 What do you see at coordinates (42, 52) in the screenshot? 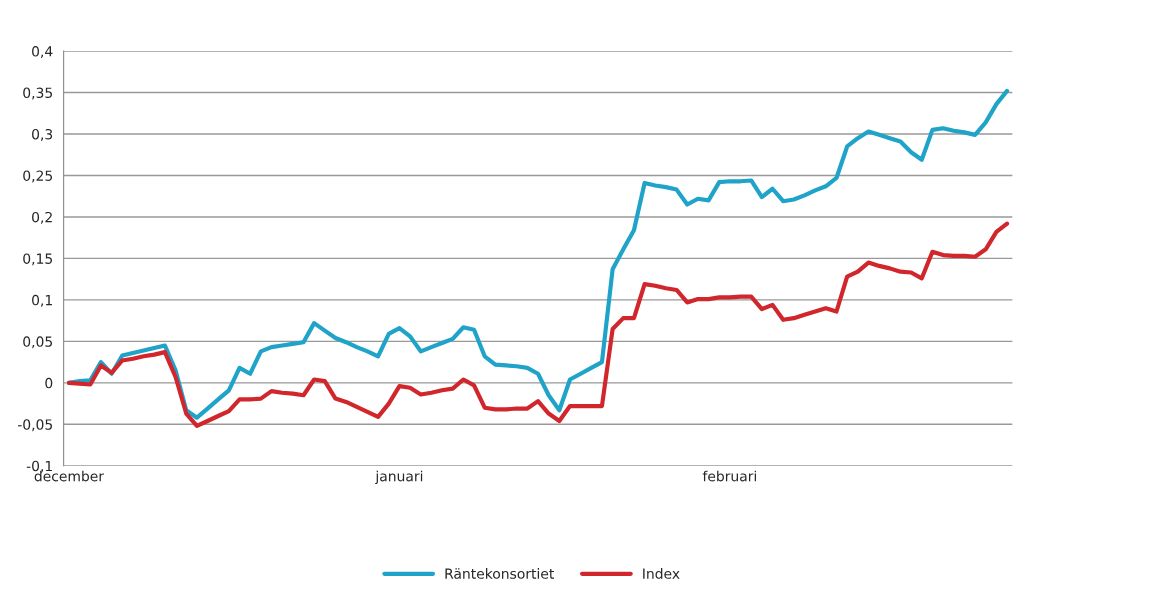
I see `y-tick-label: 0,4` at bounding box center [42, 52].